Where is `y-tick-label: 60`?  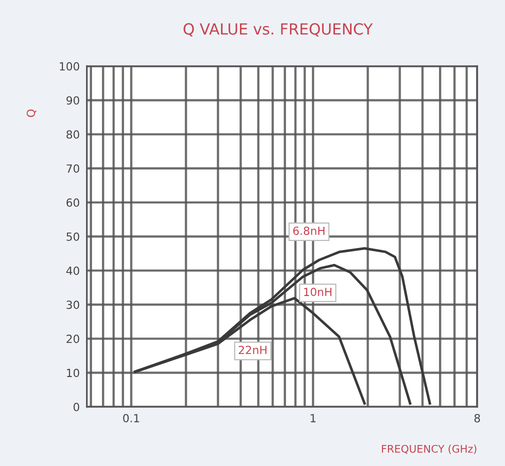
y-tick-label: 60 is located at coordinates (73, 202).